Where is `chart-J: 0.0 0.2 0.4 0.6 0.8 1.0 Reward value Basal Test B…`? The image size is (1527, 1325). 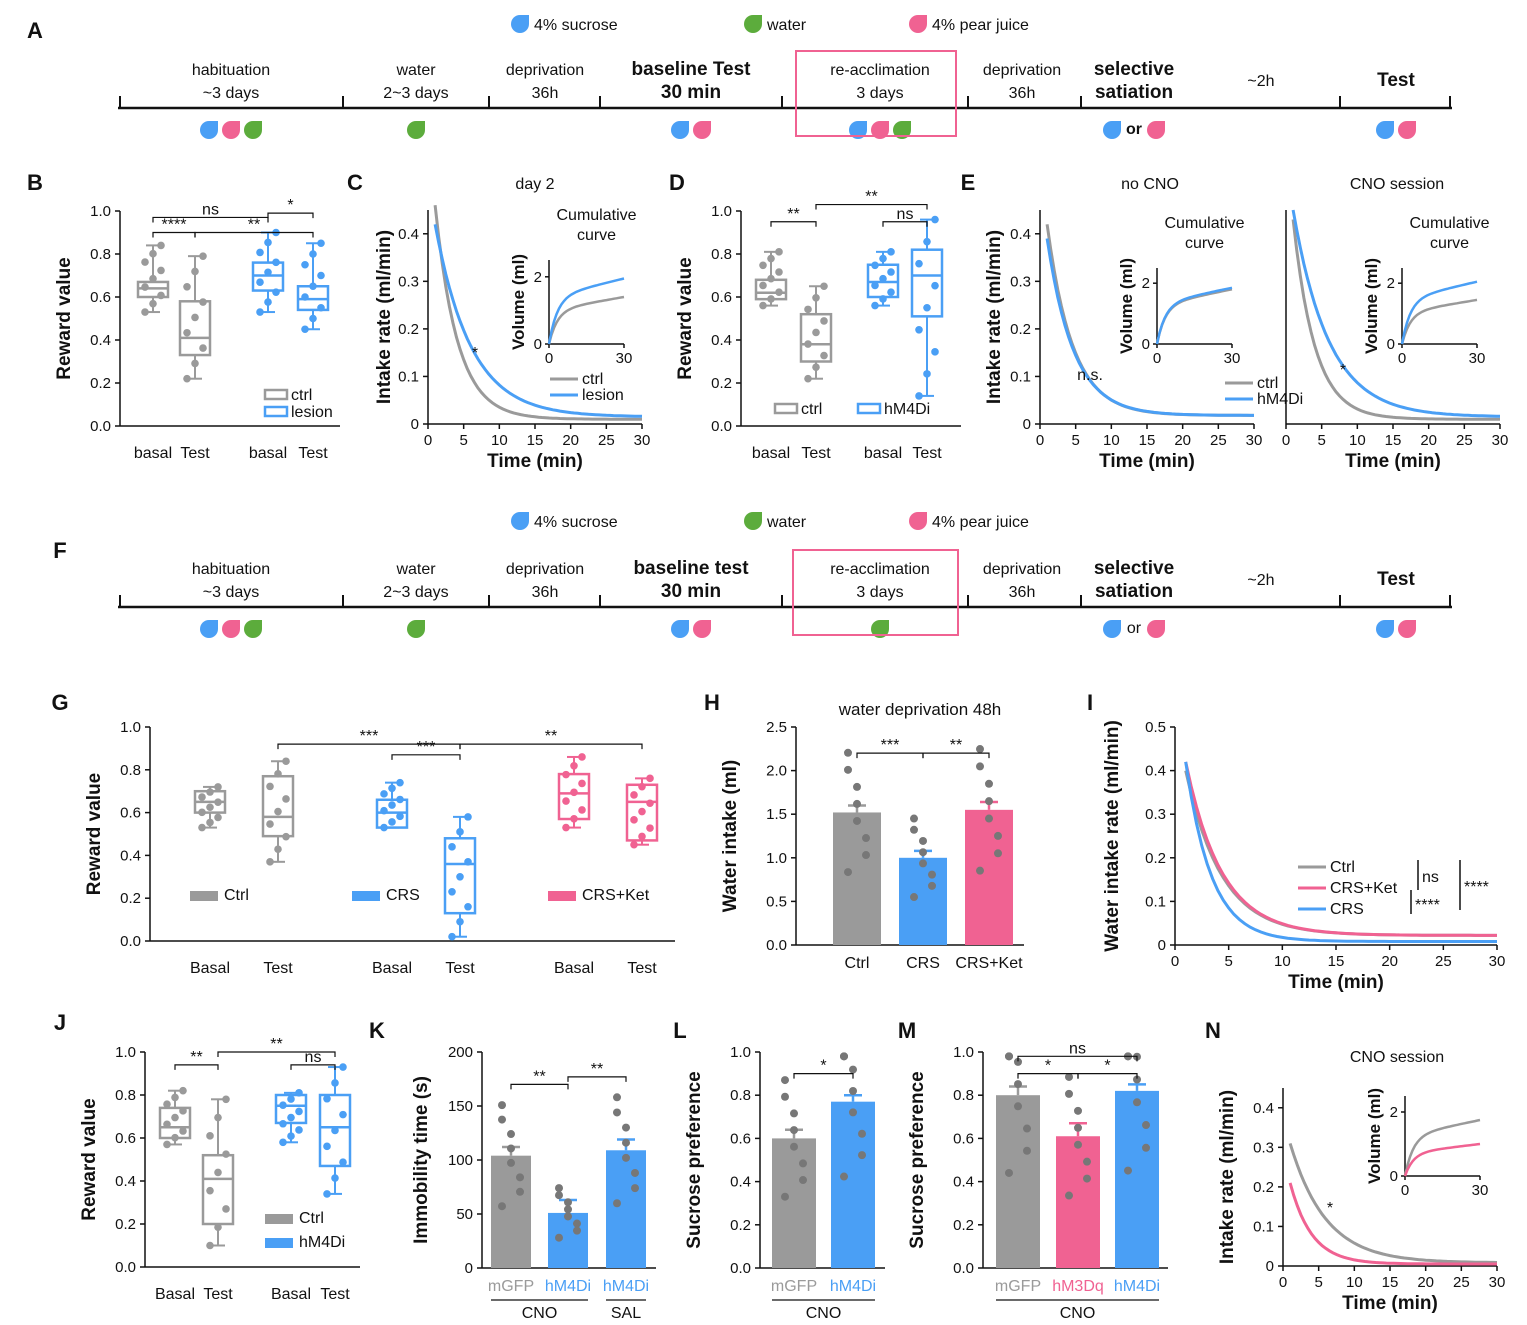 chart-J: 0.0 0.2 0.4 0.6 0.8 1.0 Reward value Basal Test B… is located at coordinates (219, 1169).